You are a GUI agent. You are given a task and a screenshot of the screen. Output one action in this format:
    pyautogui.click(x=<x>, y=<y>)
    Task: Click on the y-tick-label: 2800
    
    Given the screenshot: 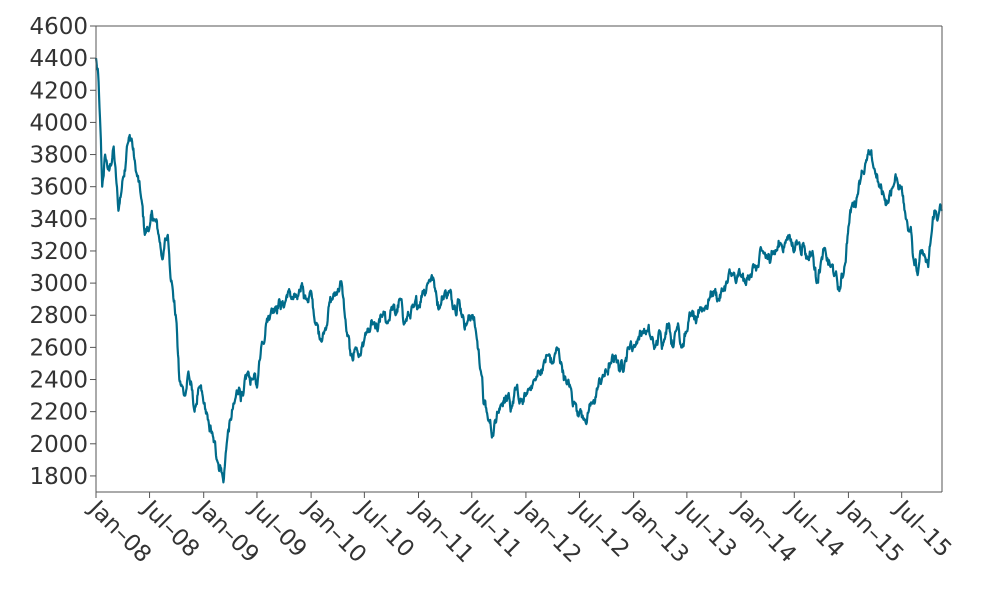 What is the action you would take?
    pyautogui.click(x=58, y=316)
    